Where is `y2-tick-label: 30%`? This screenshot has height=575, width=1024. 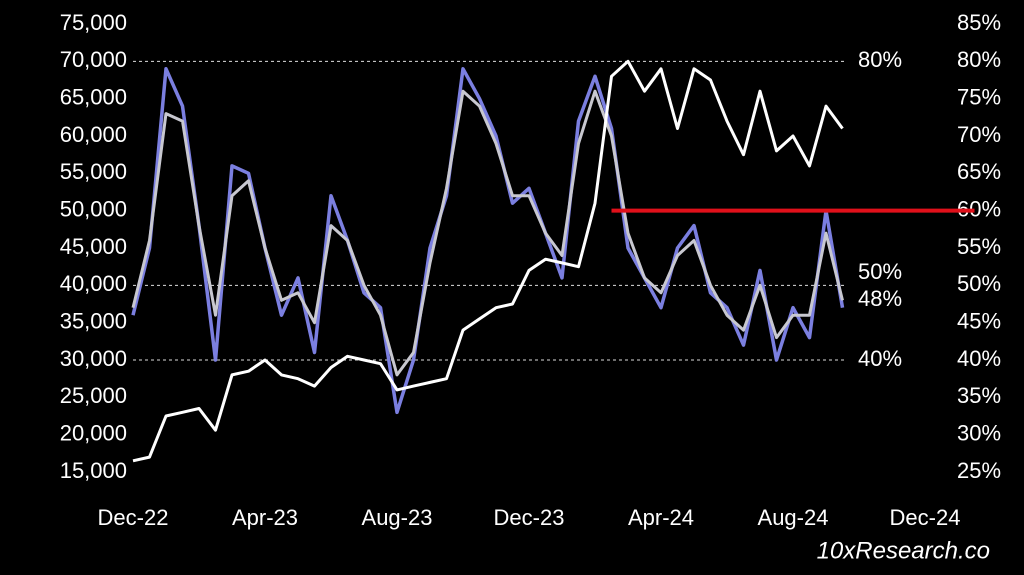
y2-tick-label: 30% is located at coordinates (979, 432).